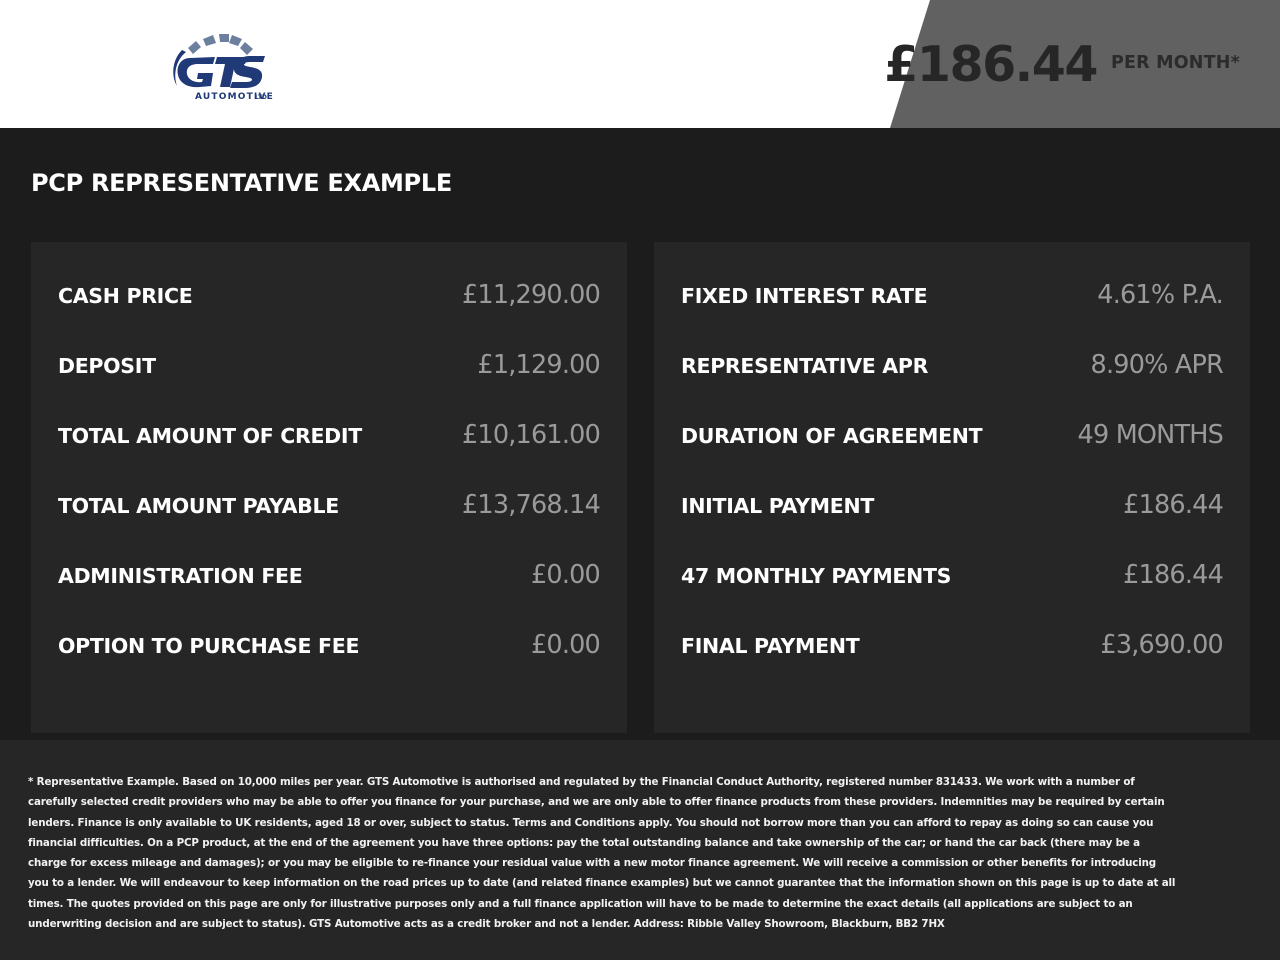 The height and width of the screenshot is (960, 1280). What do you see at coordinates (209, 646) in the screenshot?
I see `row-label: OPTION TO PURCHASE FEE` at bounding box center [209, 646].